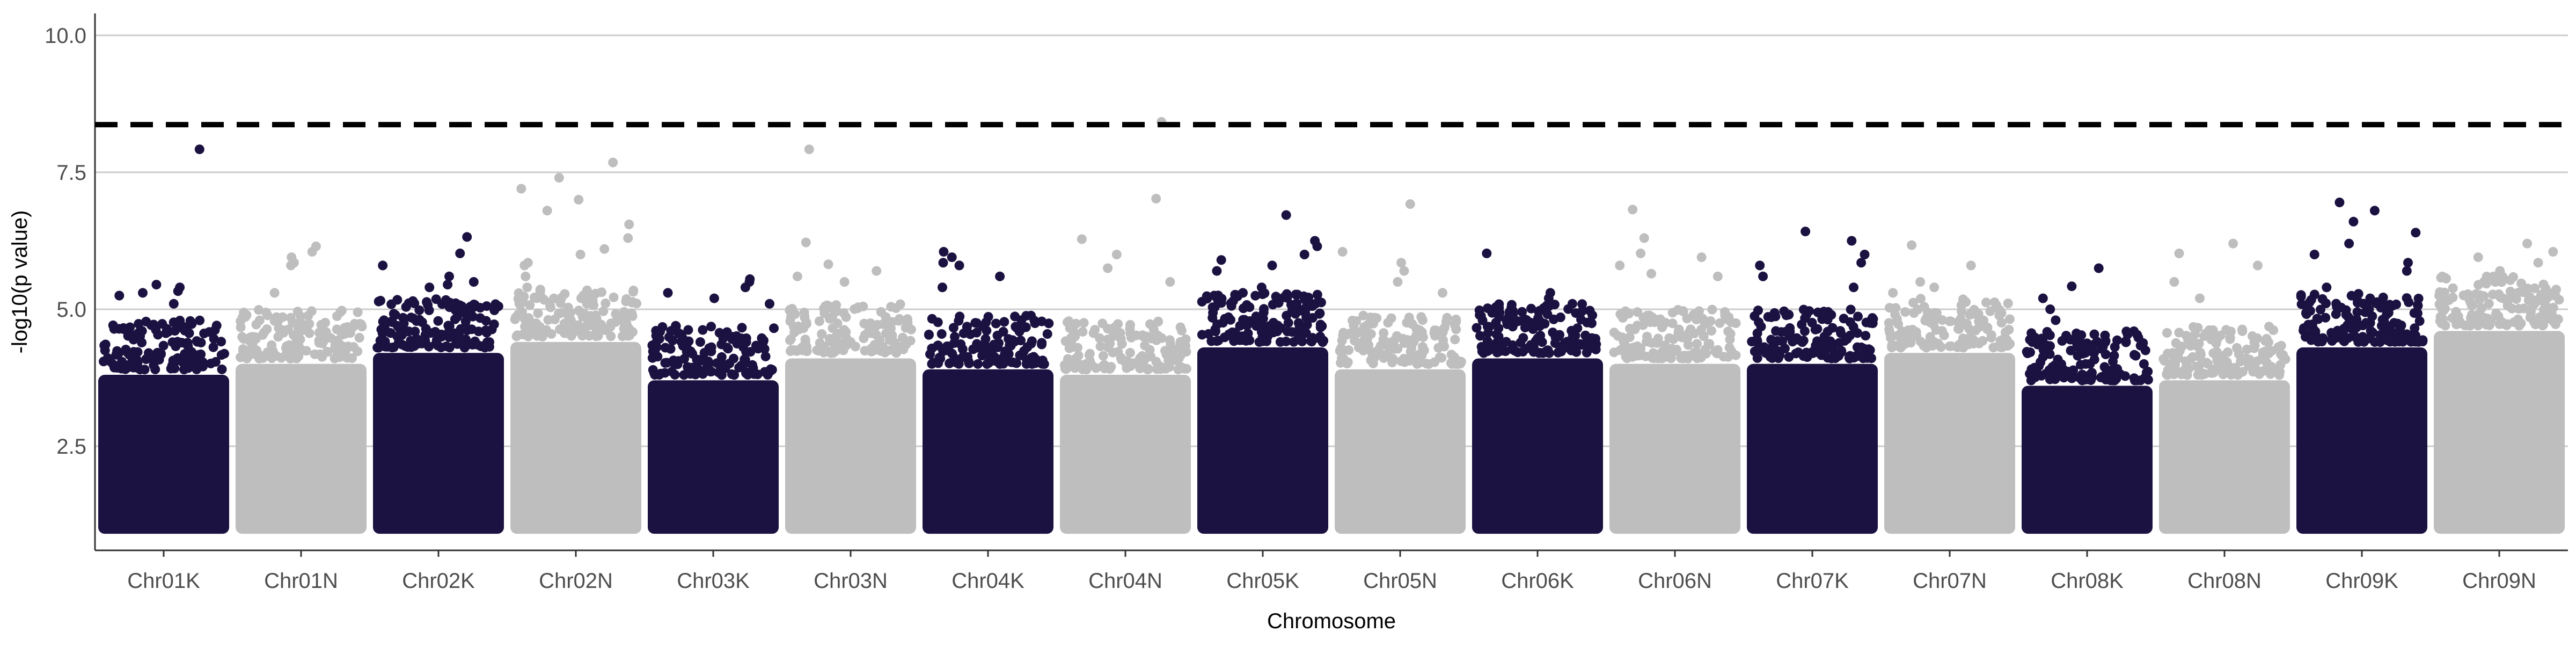  I want to click on x-tick-label: Chr03K, so click(713, 581).